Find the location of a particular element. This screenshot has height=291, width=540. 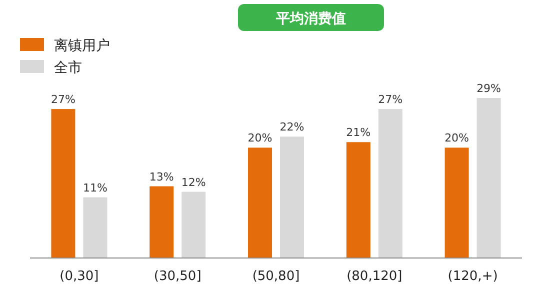

chart-title: 平均消费值 is located at coordinates (310, 19).